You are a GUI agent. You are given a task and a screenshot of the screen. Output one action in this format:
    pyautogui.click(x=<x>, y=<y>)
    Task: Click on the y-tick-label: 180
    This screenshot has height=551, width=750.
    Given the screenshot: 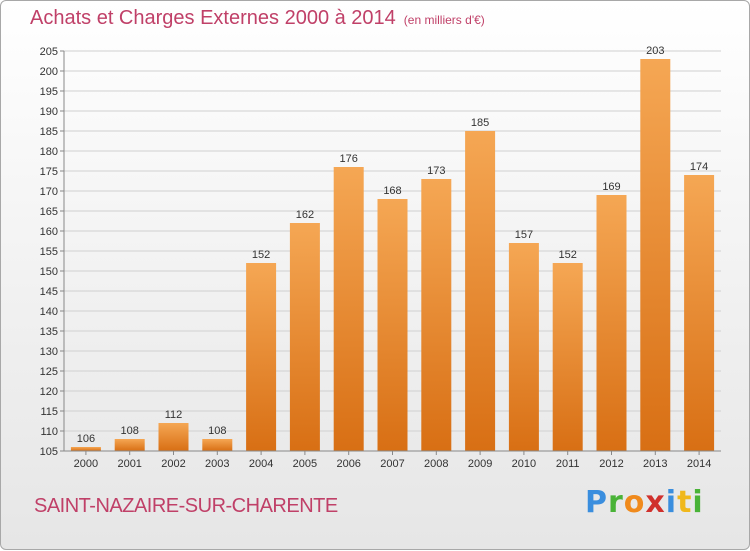 What is the action you would take?
    pyautogui.click(x=49, y=152)
    